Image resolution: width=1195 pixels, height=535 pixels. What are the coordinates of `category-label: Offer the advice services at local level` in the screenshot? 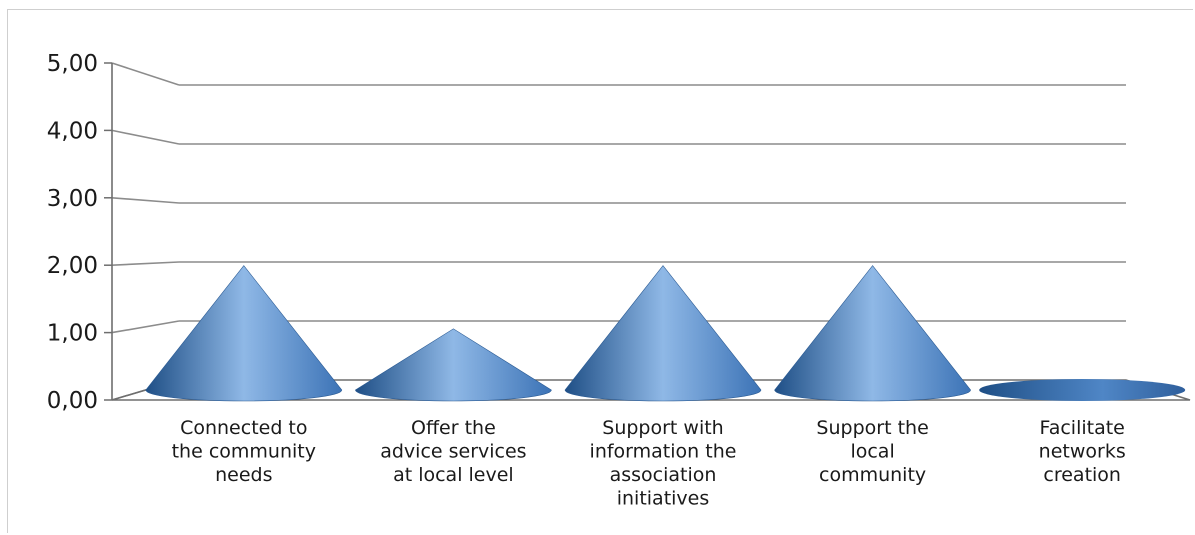 It's located at (453, 451).